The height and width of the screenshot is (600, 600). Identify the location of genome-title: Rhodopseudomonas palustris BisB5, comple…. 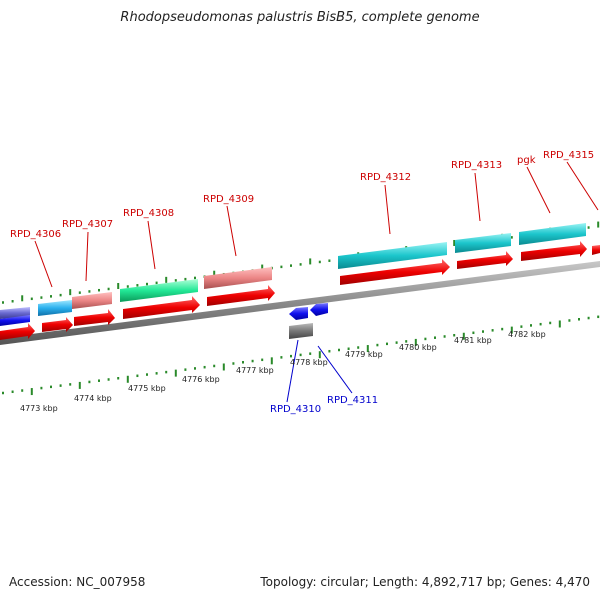
(300, 17).